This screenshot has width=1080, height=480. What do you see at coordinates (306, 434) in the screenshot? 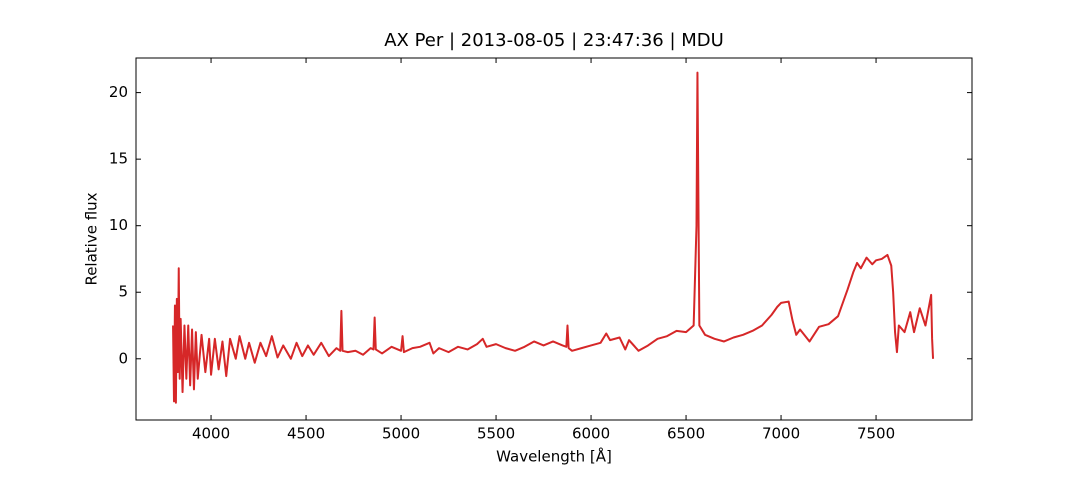
I see `x-tick-label: 4500` at bounding box center [306, 434].